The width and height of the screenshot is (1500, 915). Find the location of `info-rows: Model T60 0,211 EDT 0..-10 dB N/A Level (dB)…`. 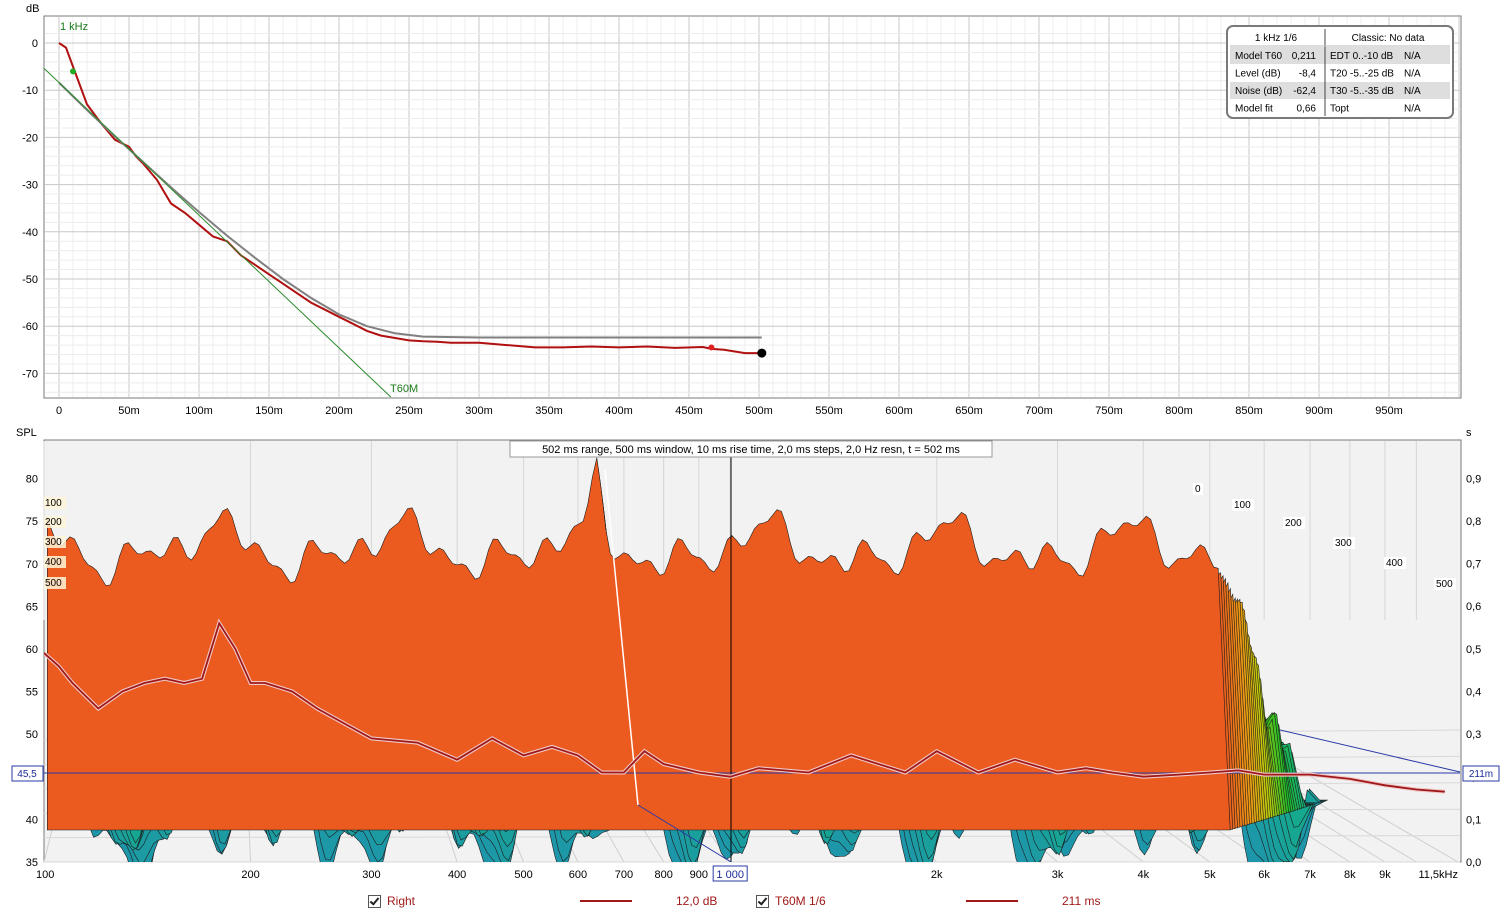

info-rows: Model T60 0,211 EDT 0..-10 dB N/A Level (dB)… is located at coordinates (1328, 83).